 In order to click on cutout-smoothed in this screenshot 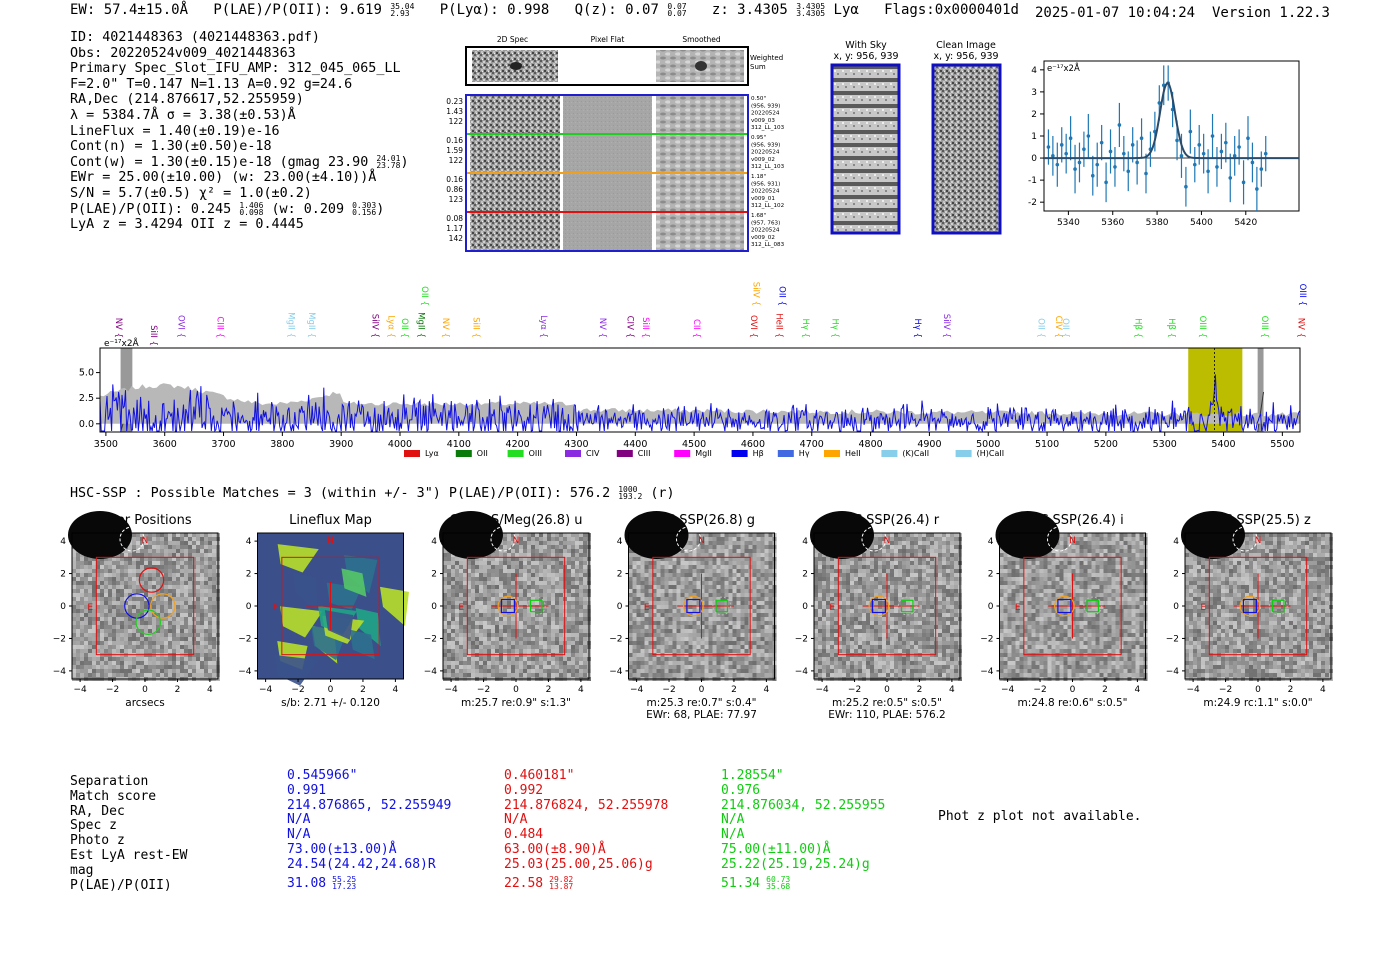, I will do `click(700, 231)`.